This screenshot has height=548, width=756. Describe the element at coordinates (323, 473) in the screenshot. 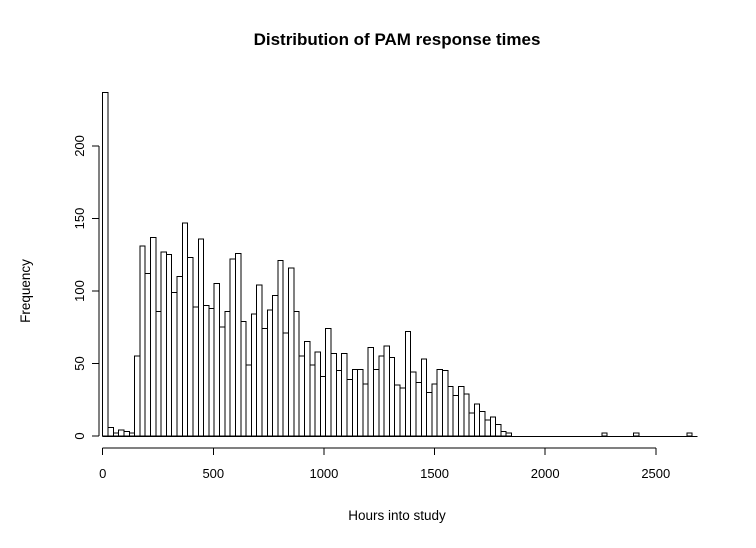

I see `x-tick-label: 1000` at that location.